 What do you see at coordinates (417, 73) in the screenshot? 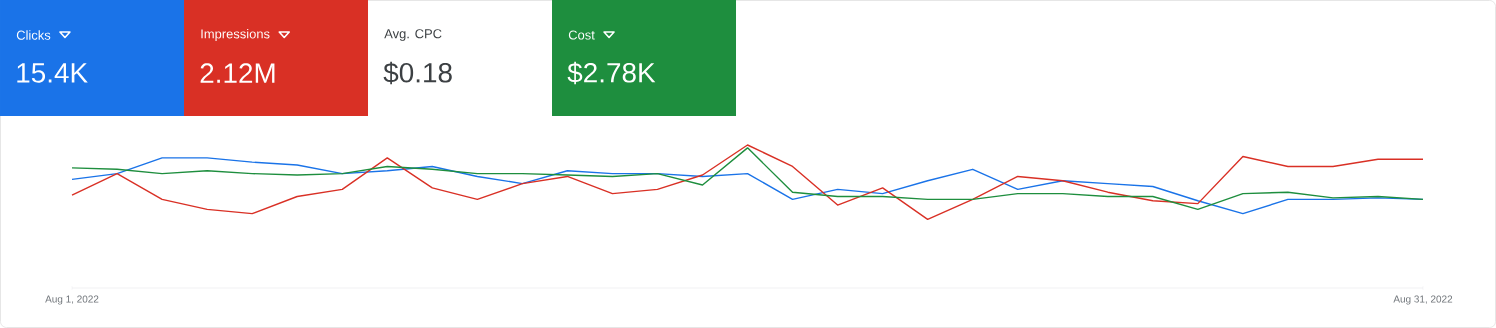
I see `text: $0.18` at bounding box center [417, 73].